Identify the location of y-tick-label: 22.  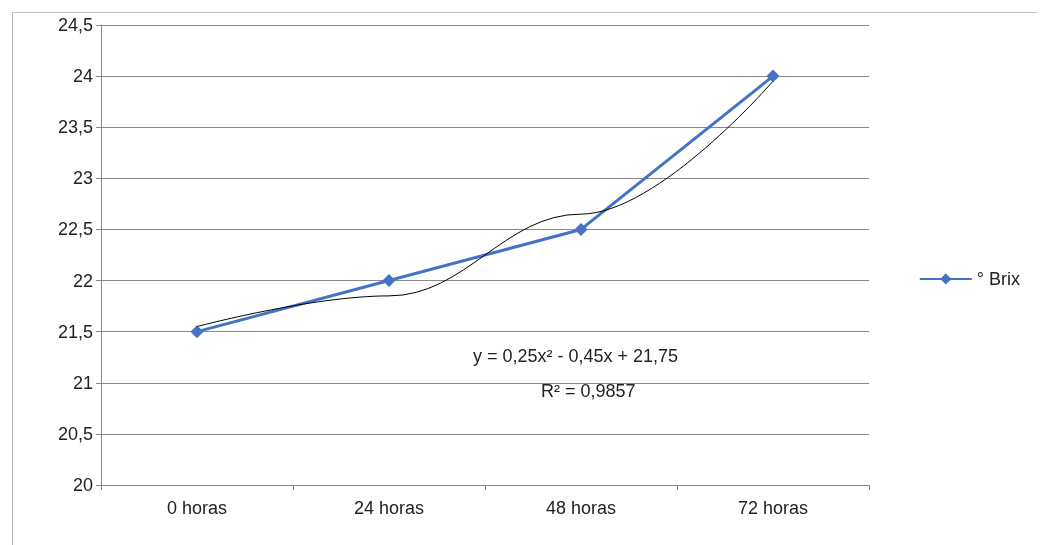
(82, 280).